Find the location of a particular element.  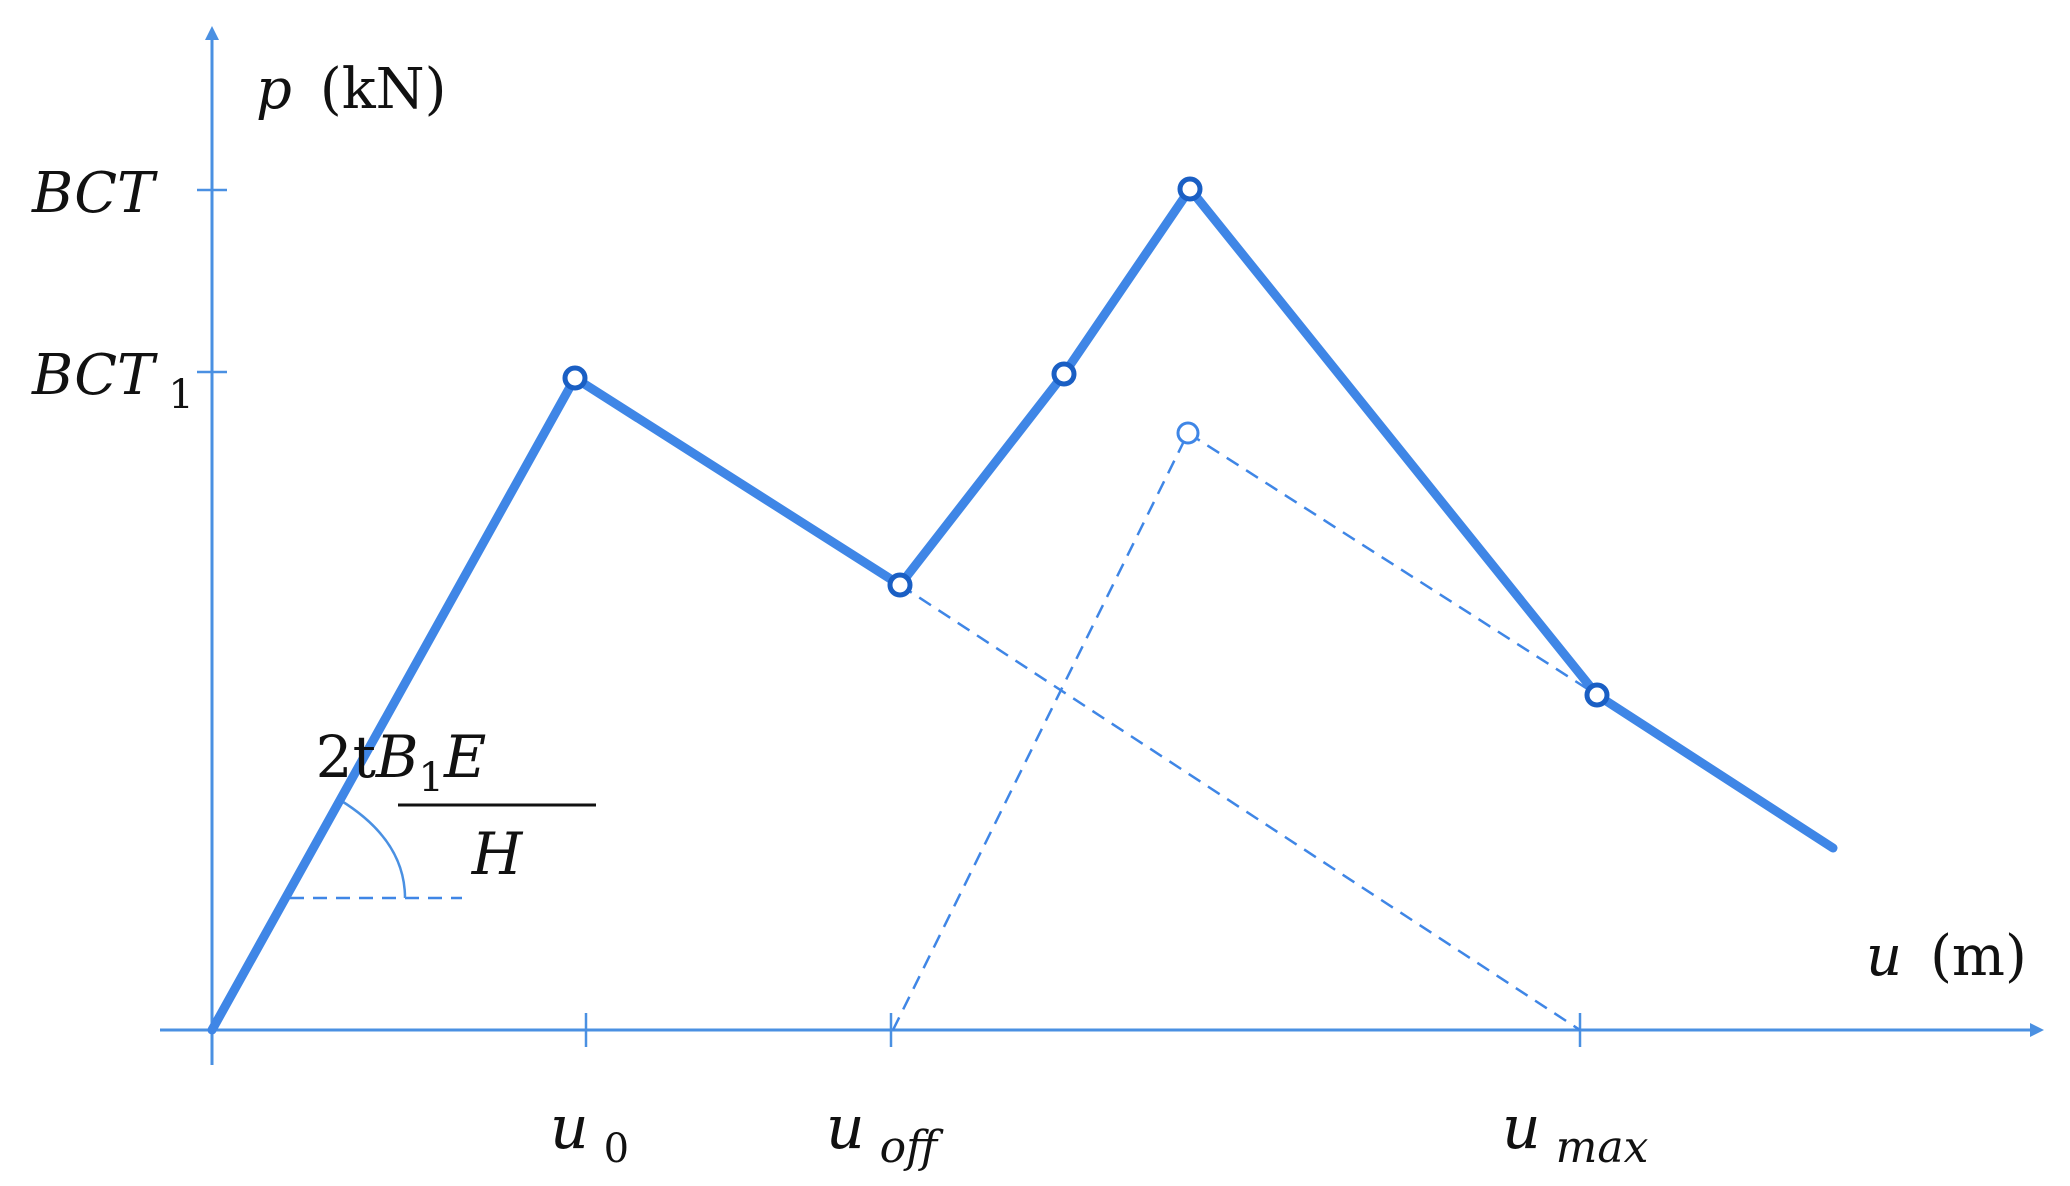

x-tick-label-u0-sub: 0 is located at coordinates (616, 1149).